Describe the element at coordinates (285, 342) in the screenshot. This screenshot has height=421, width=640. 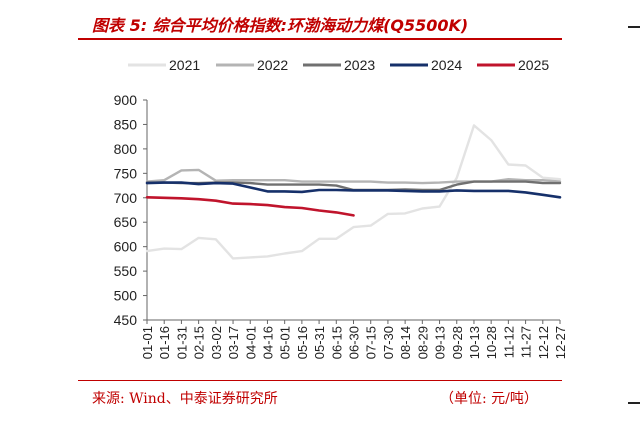
I see `x-tick-label: 05-01` at that location.